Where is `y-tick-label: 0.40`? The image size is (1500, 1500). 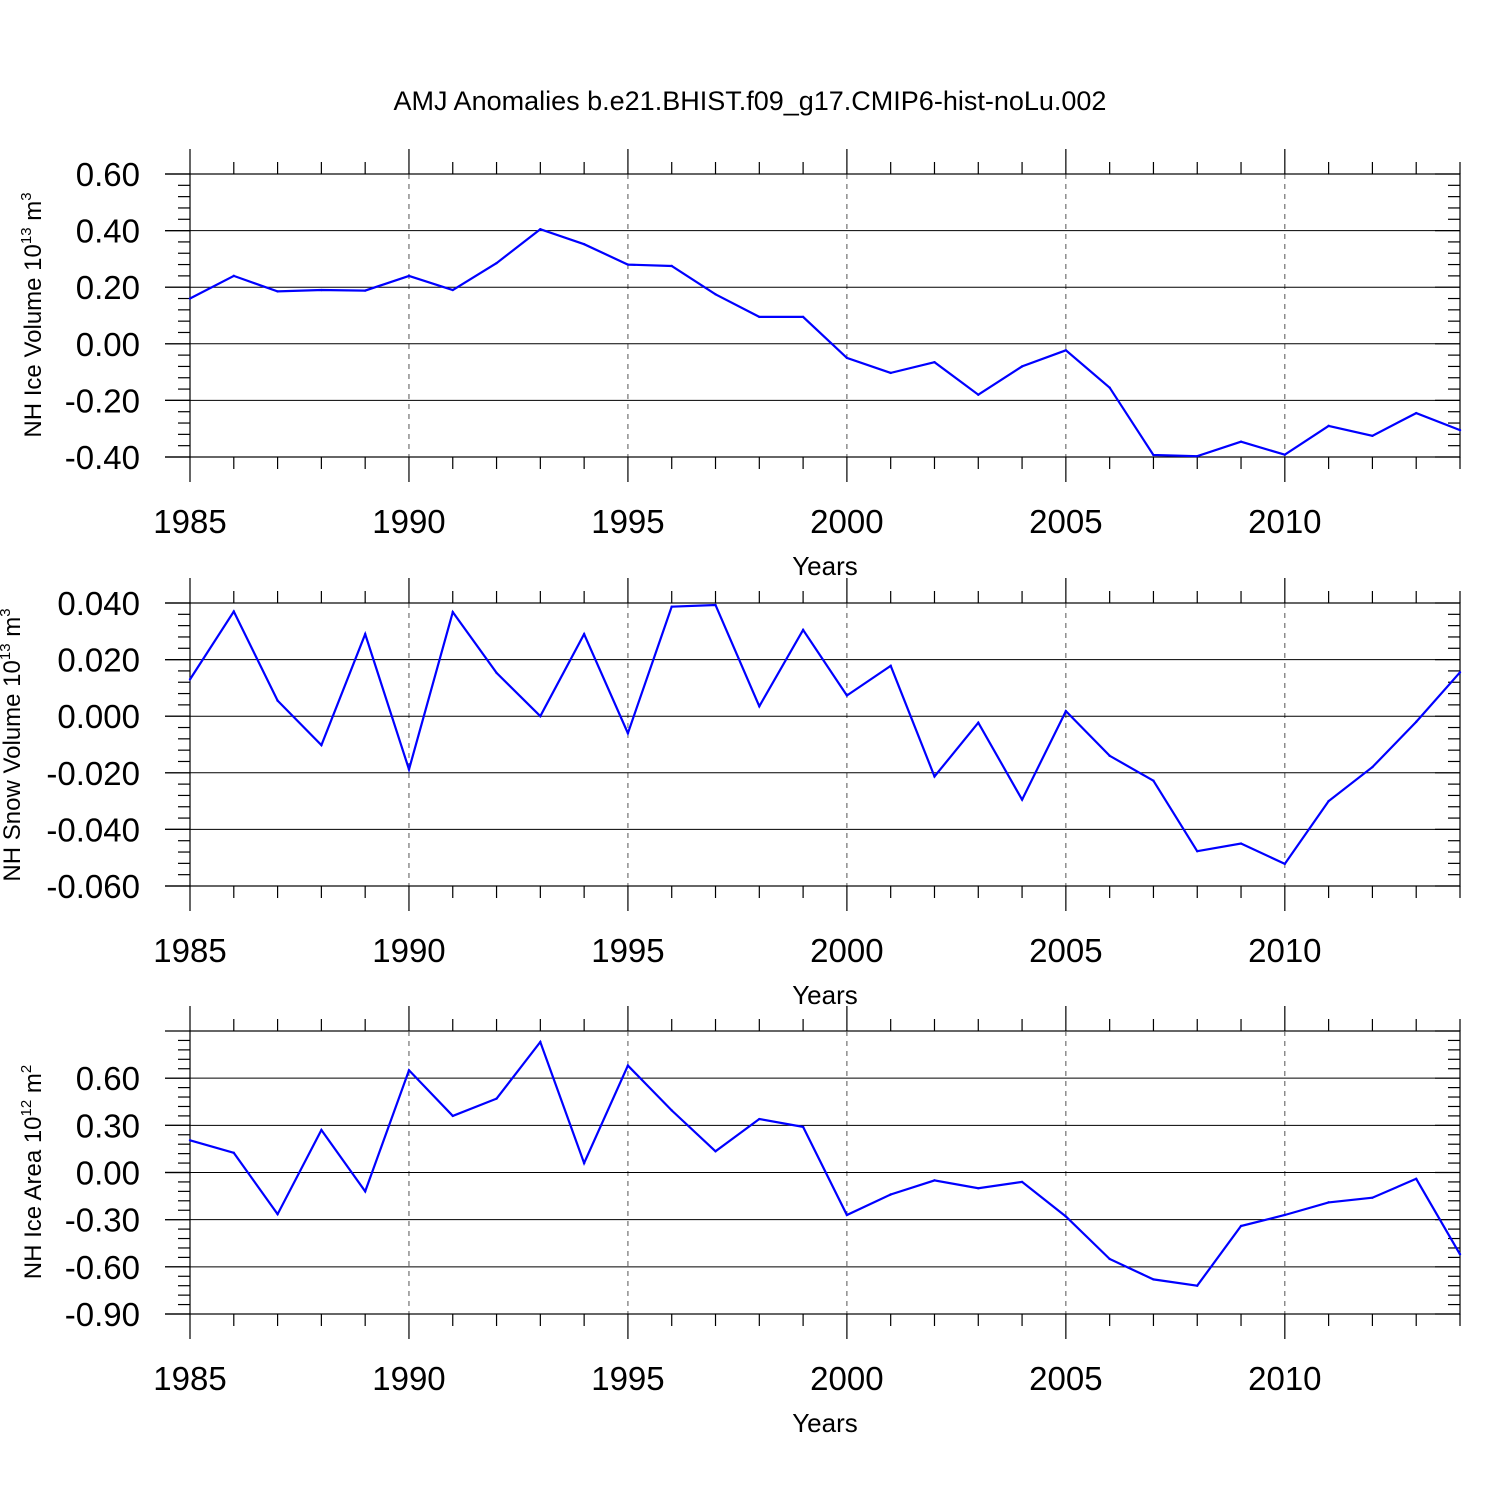
y-tick-label: 0.40 is located at coordinates (108, 231).